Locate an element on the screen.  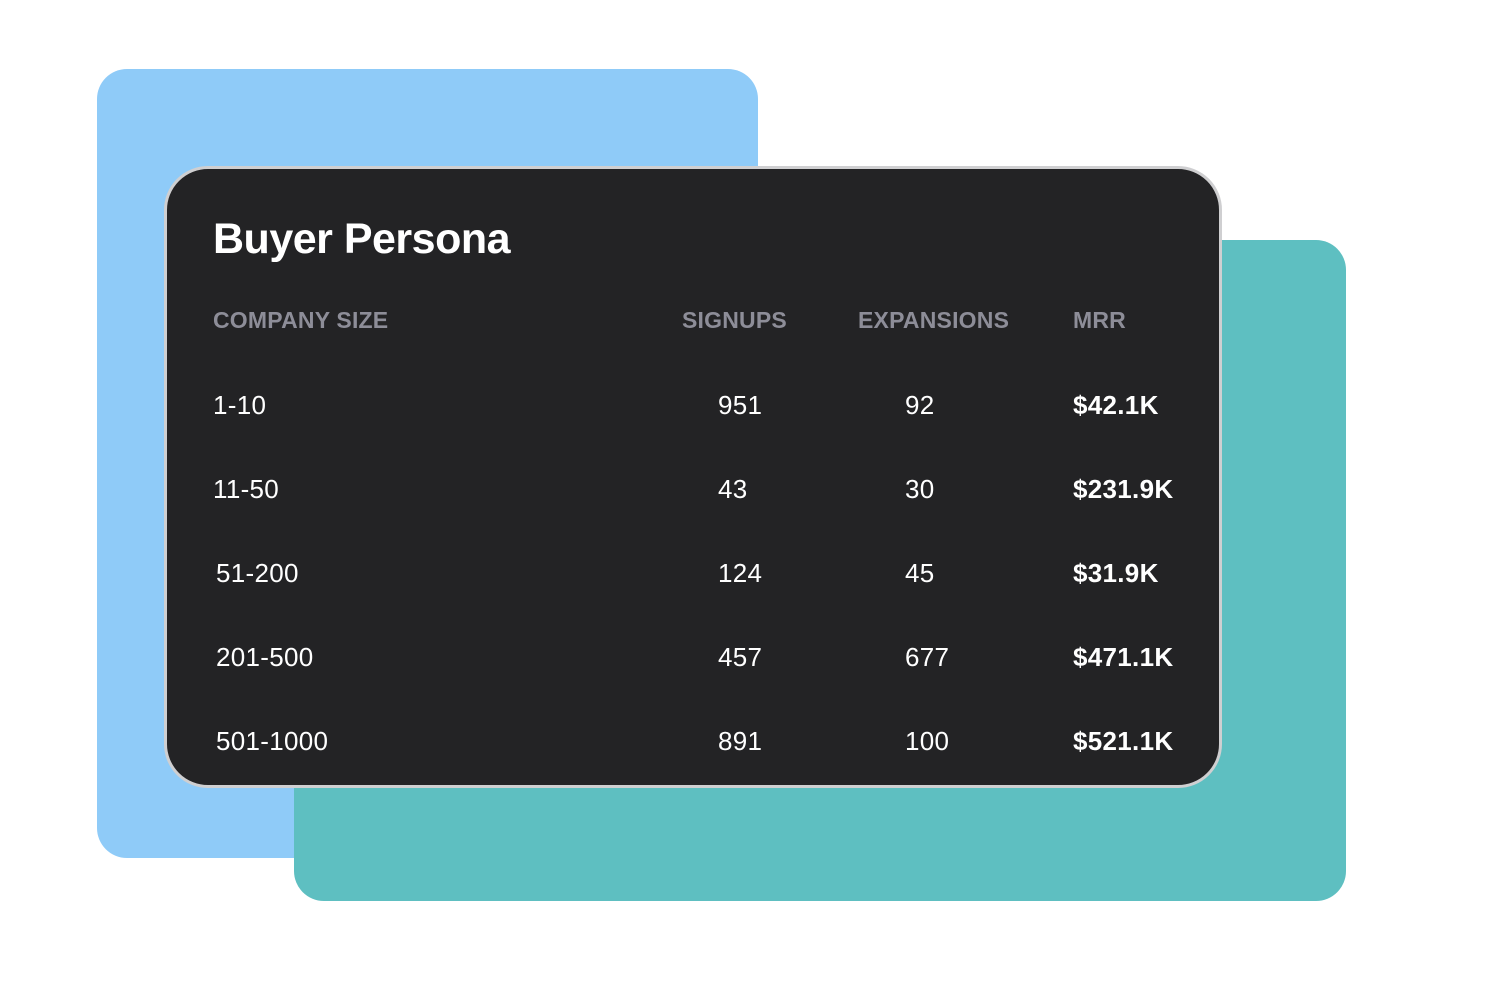
expansions-cell: 100 is located at coordinates (927, 741).